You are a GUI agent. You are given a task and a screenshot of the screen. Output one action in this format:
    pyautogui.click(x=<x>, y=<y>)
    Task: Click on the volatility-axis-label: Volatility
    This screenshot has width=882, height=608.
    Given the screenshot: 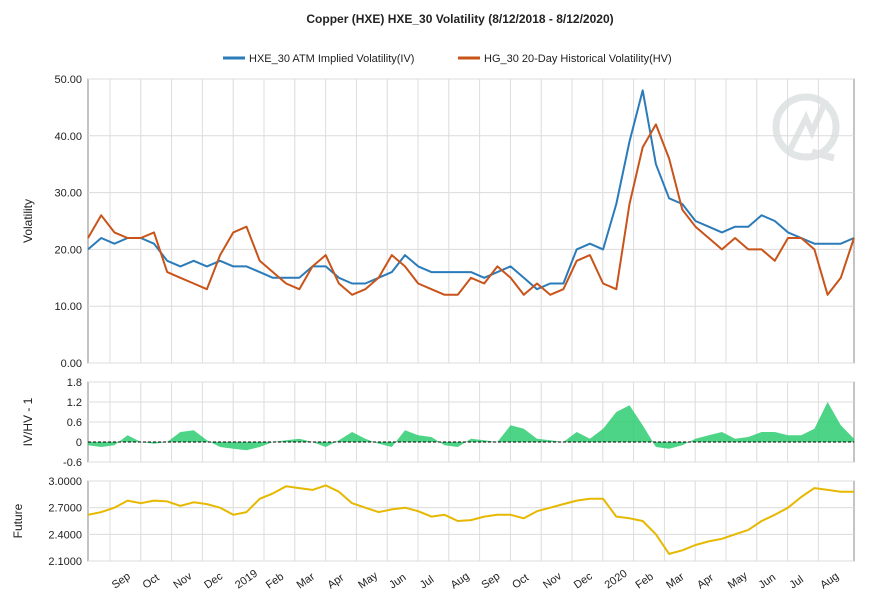 What is the action you would take?
    pyautogui.click(x=28, y=221)
    